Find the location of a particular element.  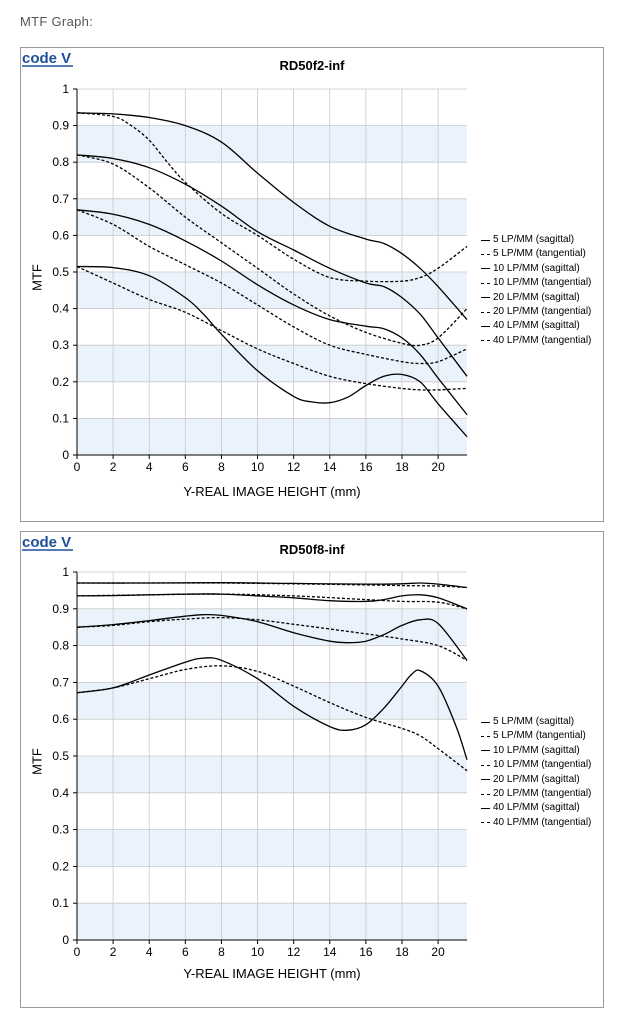

legend-label: 40 LP/MM (sagittal) is located at coordinates (536, 808).